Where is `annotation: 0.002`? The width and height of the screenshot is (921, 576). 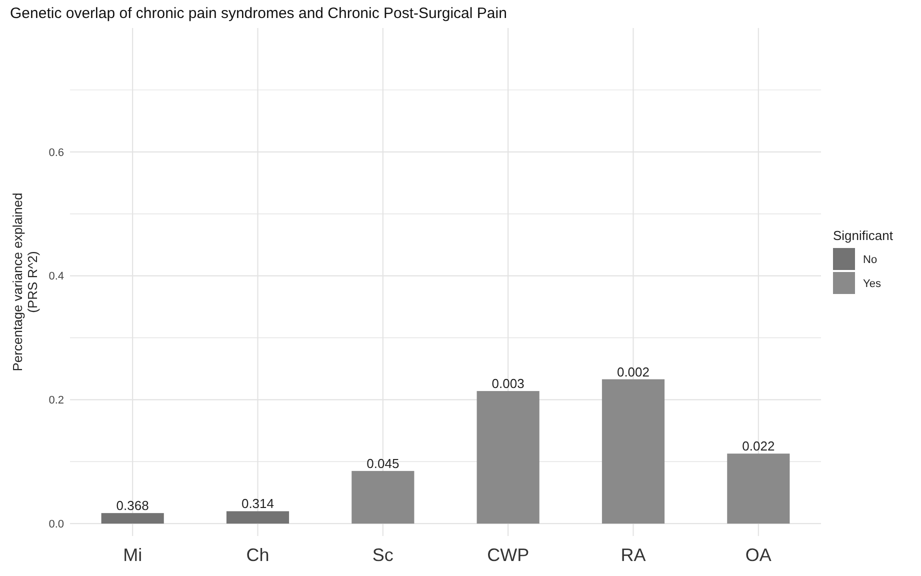 annotation: 0.002 is located at coordinates (633, 372).